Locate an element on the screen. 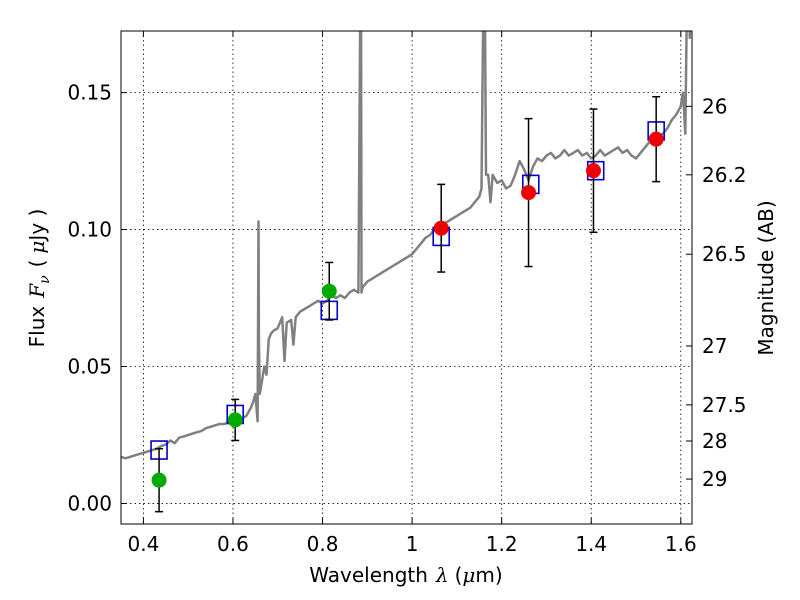  right-tick-label: 26.2 is located at coordinates (724, 175).